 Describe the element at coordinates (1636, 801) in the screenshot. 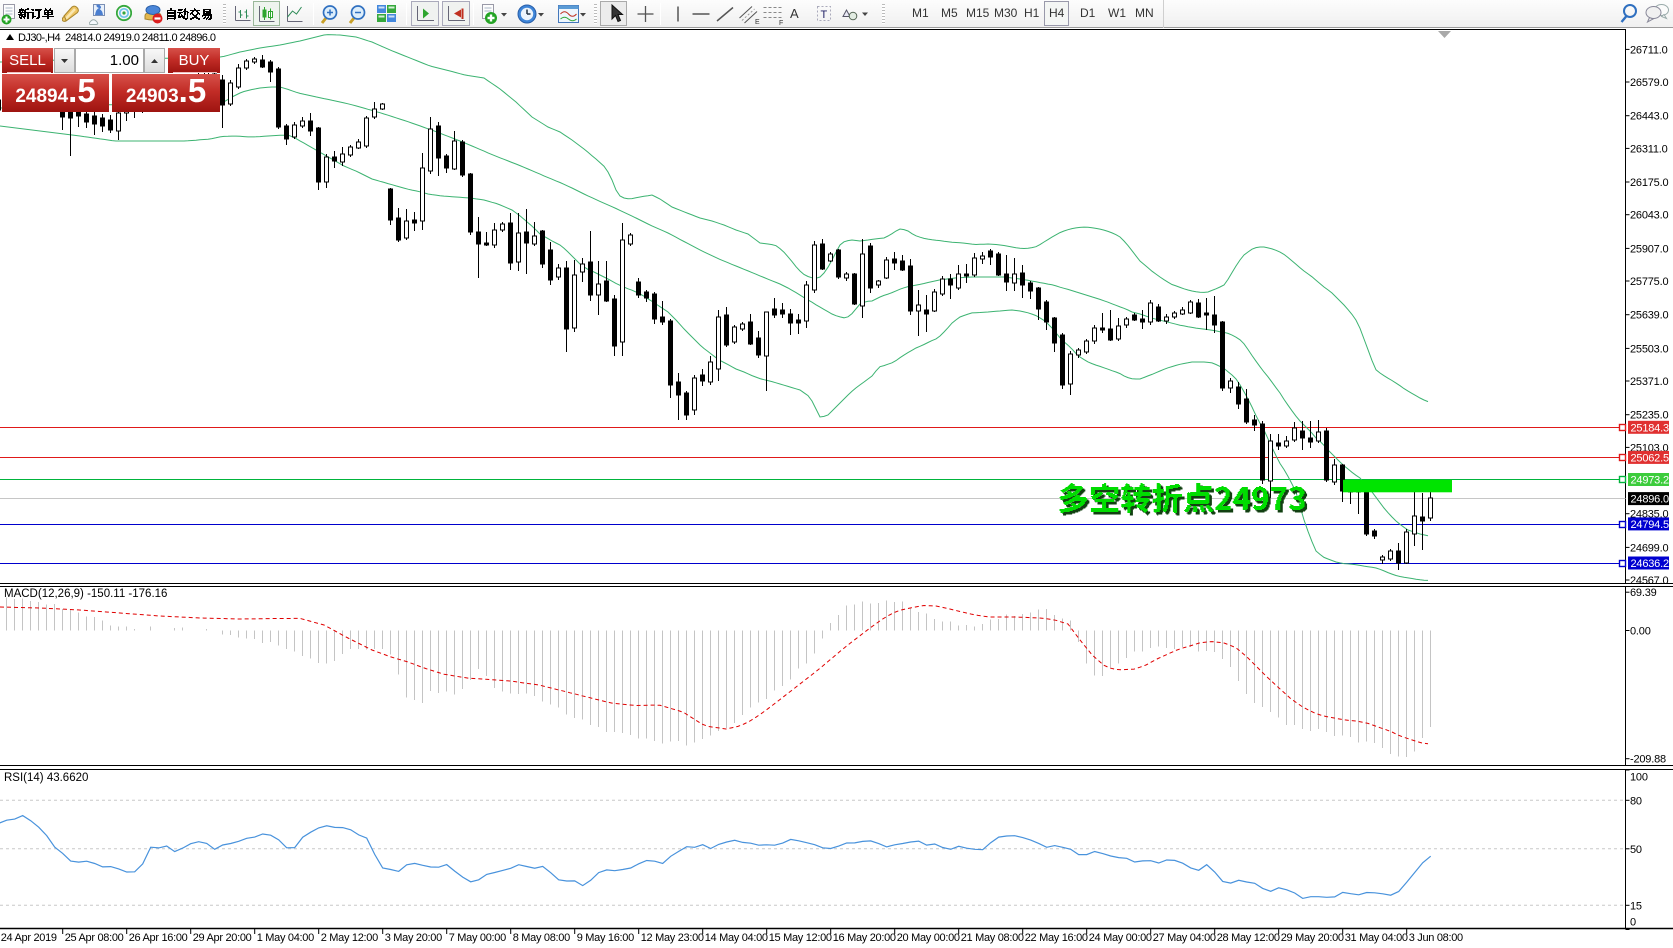

I see `svg-text: 80` at that location.